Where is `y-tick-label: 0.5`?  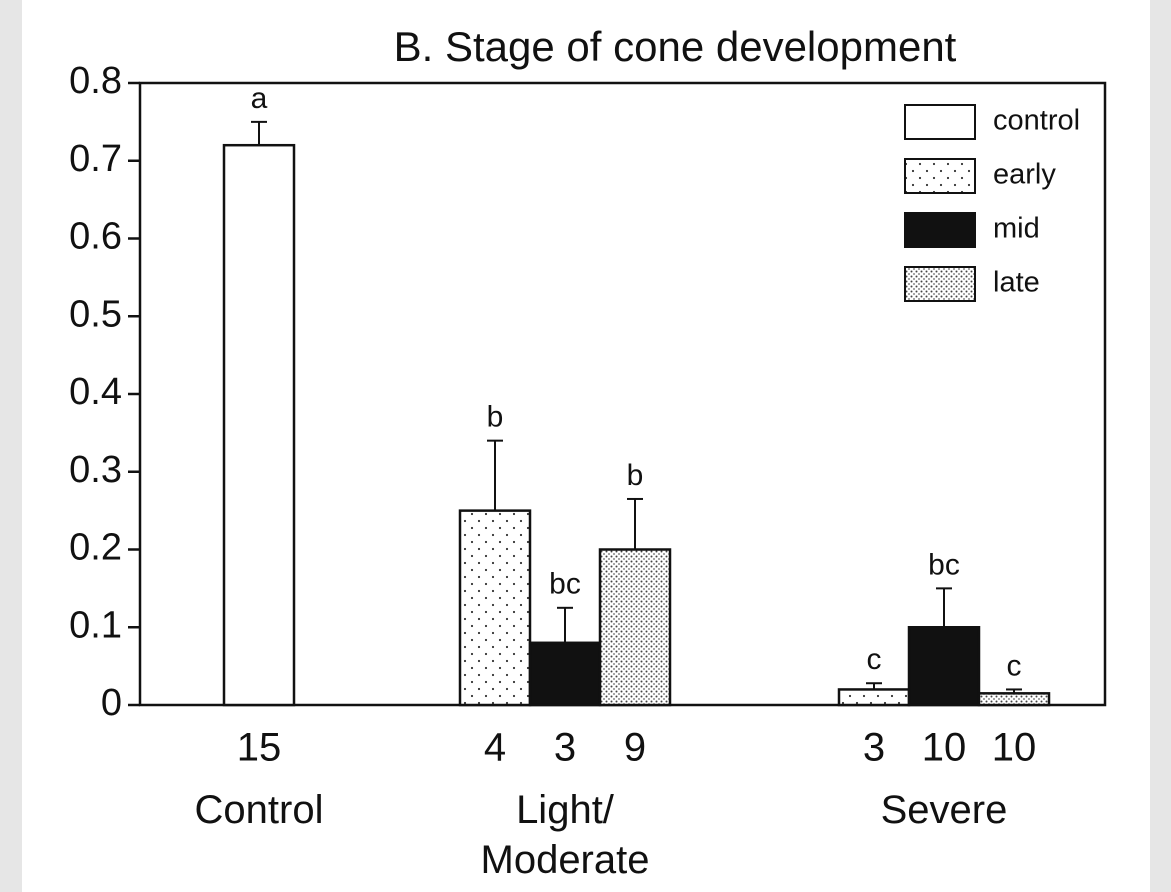
y-tick-label: 0.5 is located at coordinates (95, 314).